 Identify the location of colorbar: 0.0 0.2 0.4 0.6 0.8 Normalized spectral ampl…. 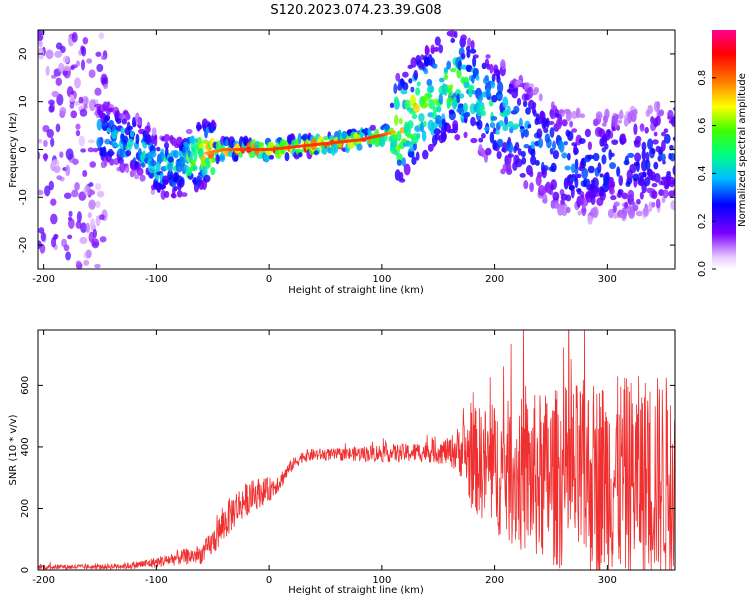
(722, 153).